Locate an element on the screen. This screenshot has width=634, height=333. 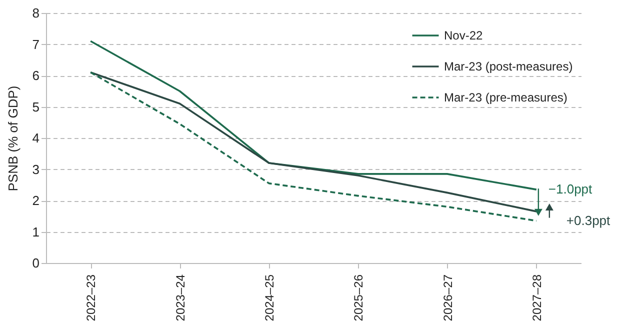
legend-label: Mar-23 (post-measures) is located at coordinates (508, 67).